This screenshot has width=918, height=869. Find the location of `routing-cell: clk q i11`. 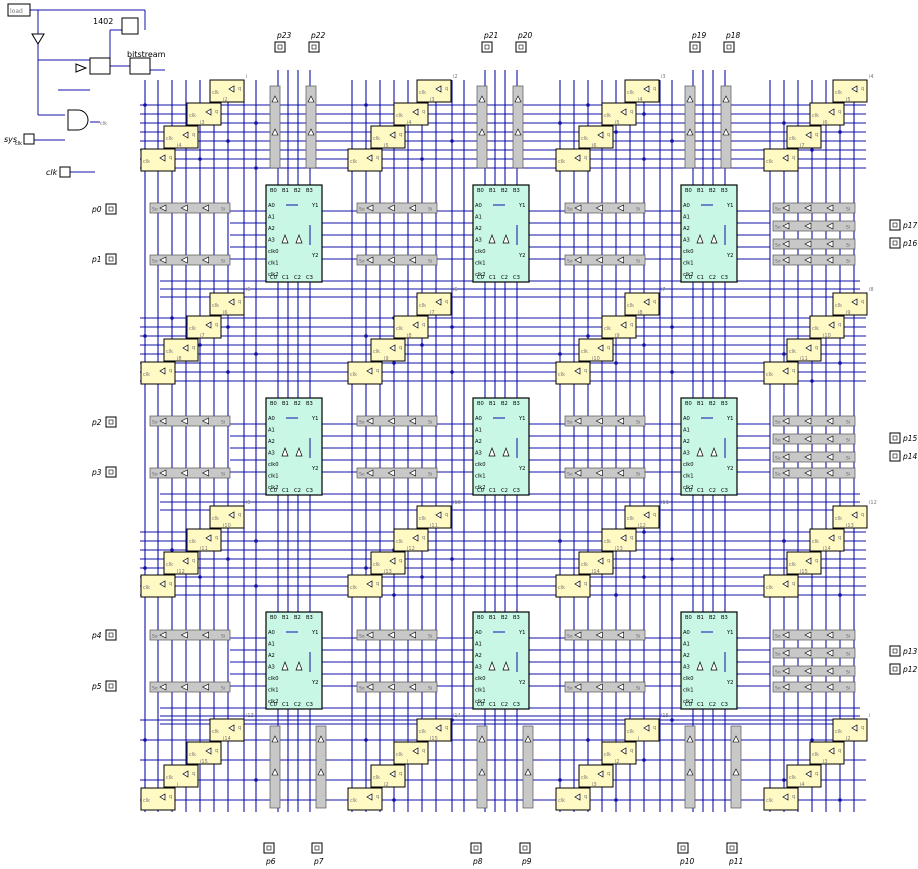

routing-cell: clk q i11 is located at coordinates (785, 370).